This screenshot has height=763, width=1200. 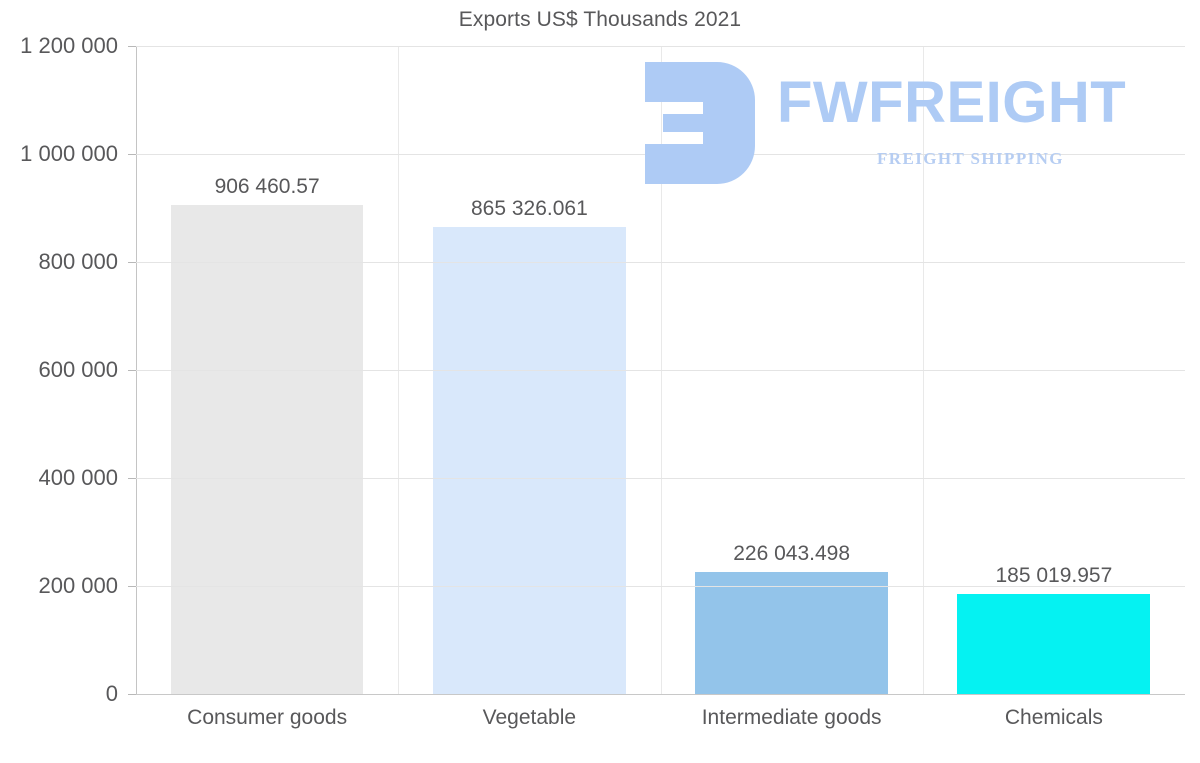 I want to click on chart-title: Exports US$ Thousands 2021, so click(x=600, y=19).